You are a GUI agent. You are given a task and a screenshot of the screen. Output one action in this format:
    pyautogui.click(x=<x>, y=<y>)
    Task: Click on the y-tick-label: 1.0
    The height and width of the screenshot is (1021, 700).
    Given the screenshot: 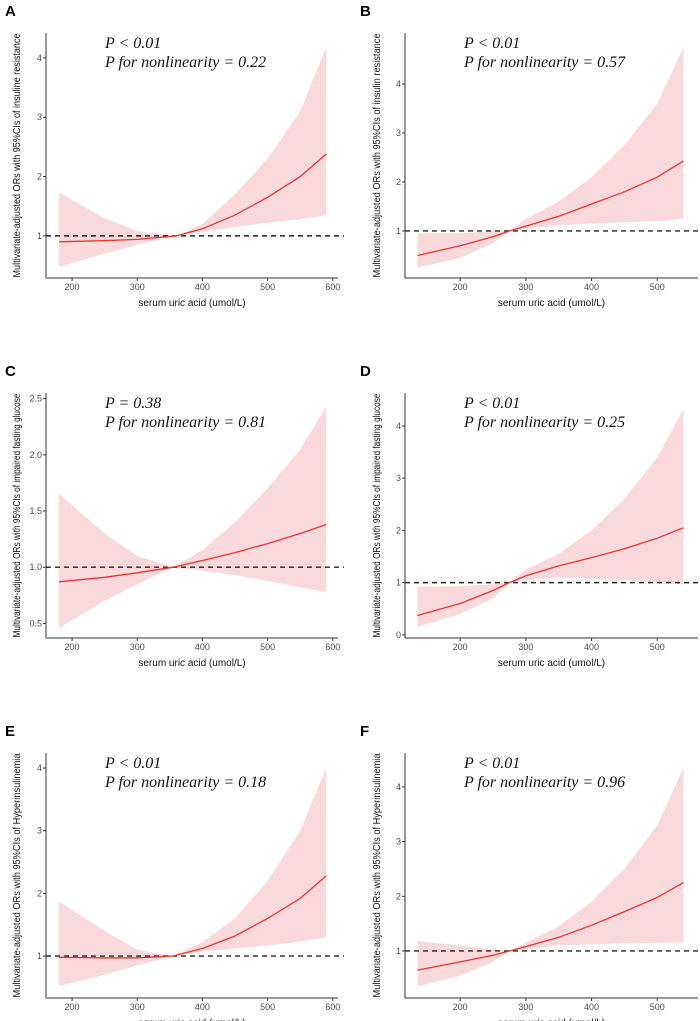 What is the action you would take?
    pyautogui.click(x=35, y=567)
    